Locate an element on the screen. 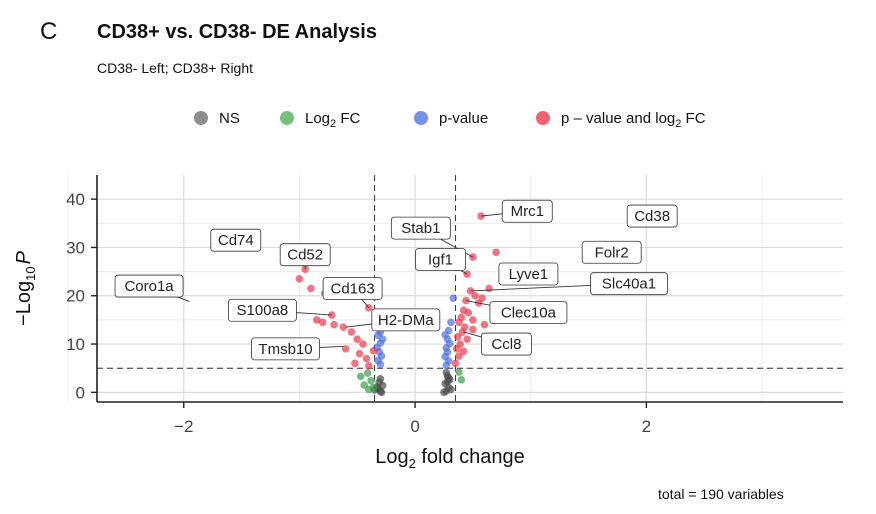 The width and height of the screenshot is (876, 514). gene-label-text: Clec10a is located at coordinates (529, 313).